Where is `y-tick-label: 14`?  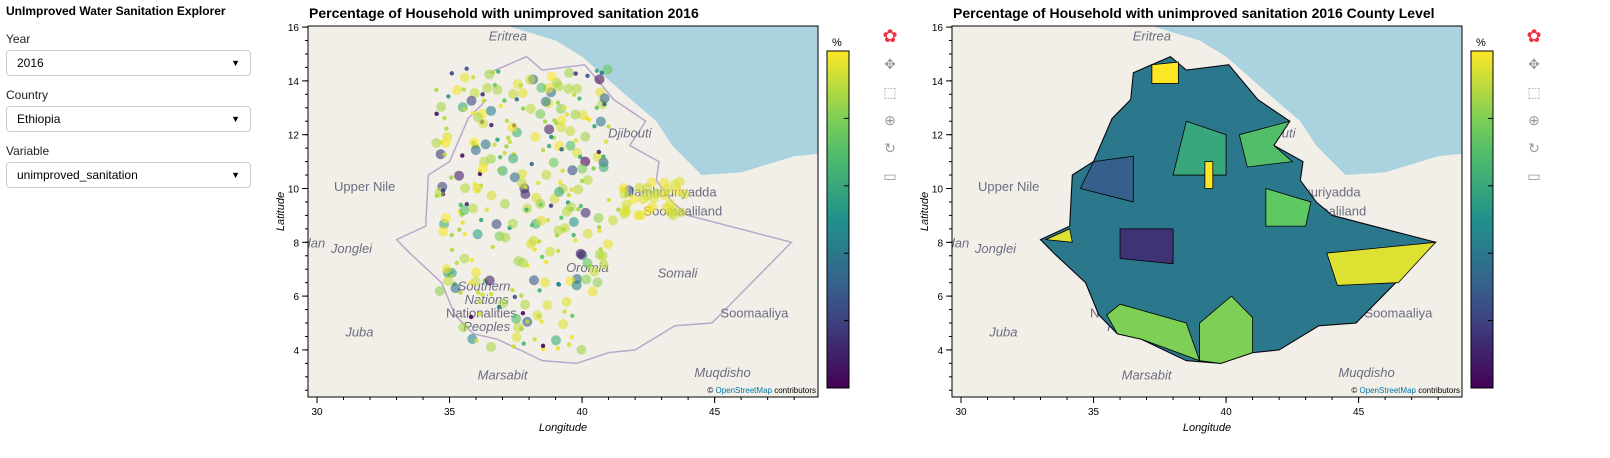
y-tick-label: 14 is located at coordinates (294, 82).